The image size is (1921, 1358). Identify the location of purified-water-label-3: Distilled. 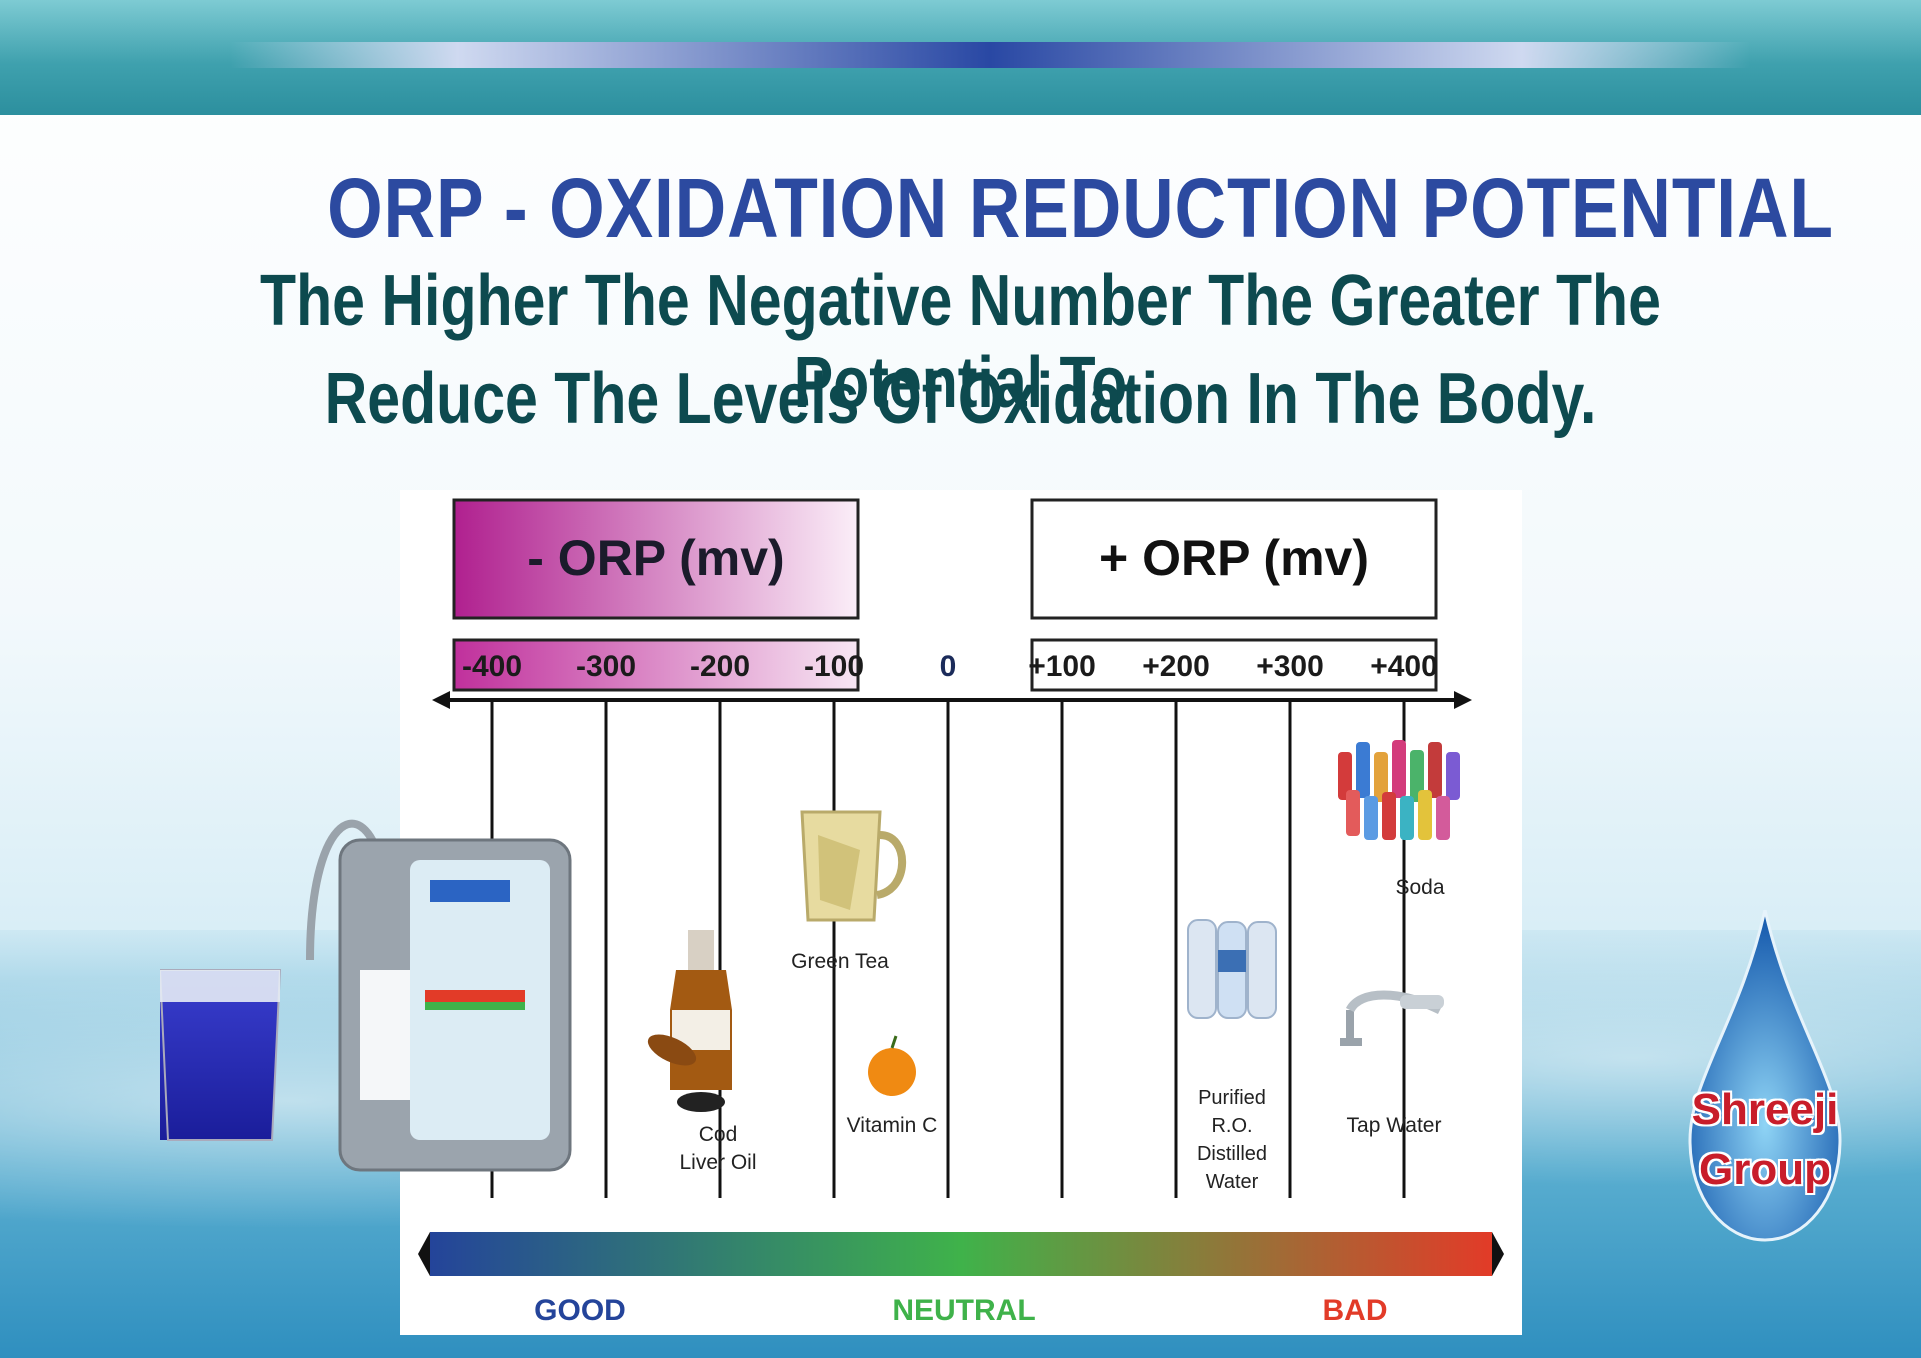
(1232, 1154).